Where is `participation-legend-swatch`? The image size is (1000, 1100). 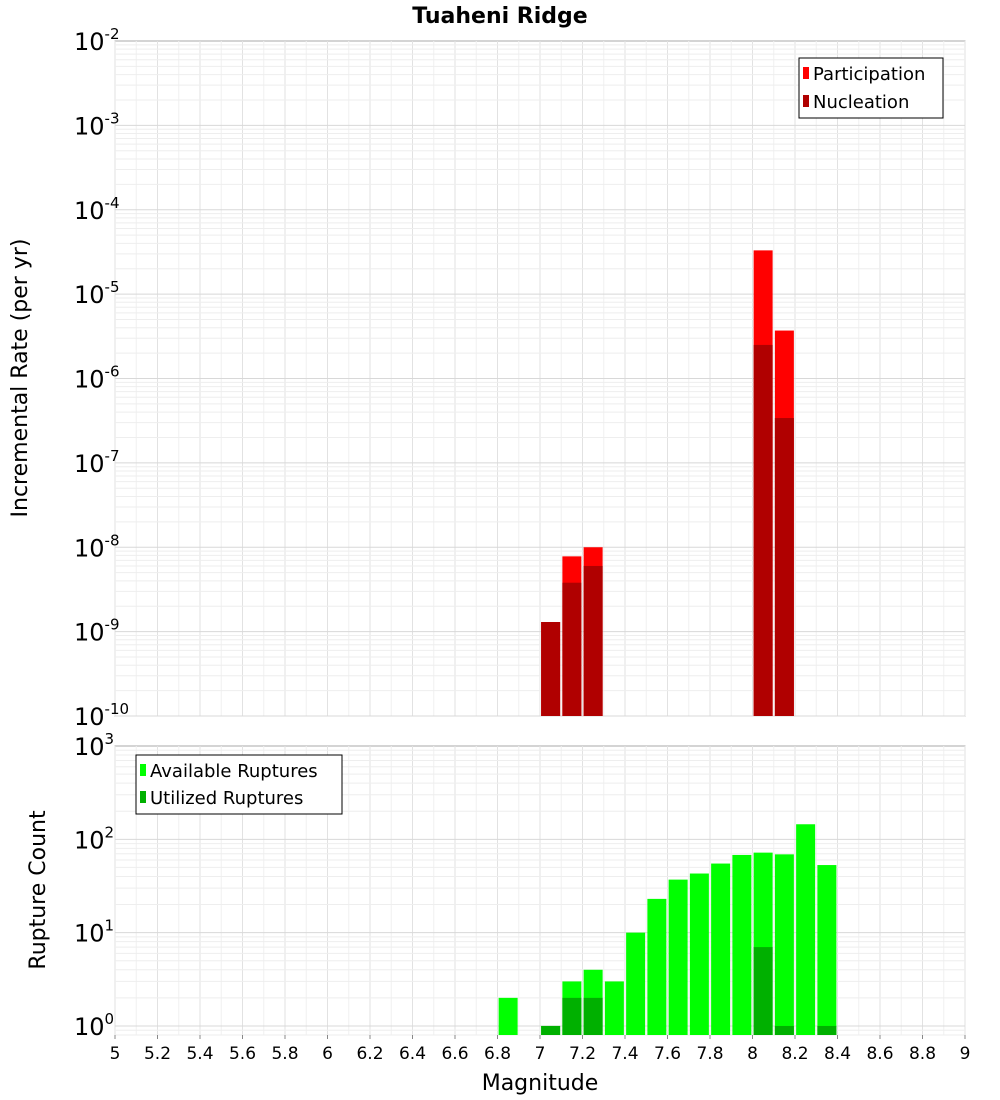
participation-legend-swatch is located at coordinates (806, 73).